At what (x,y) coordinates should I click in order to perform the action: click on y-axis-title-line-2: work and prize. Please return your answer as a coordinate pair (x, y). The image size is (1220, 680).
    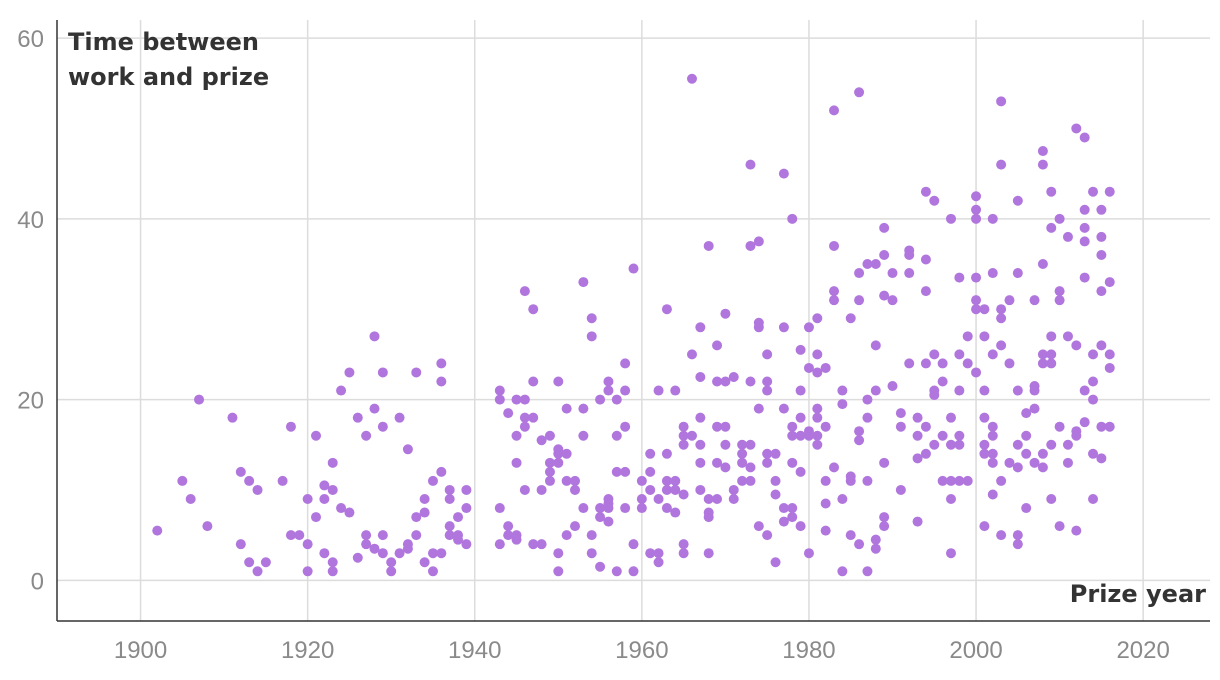
    Looking at the image, I should click on (168, 77).